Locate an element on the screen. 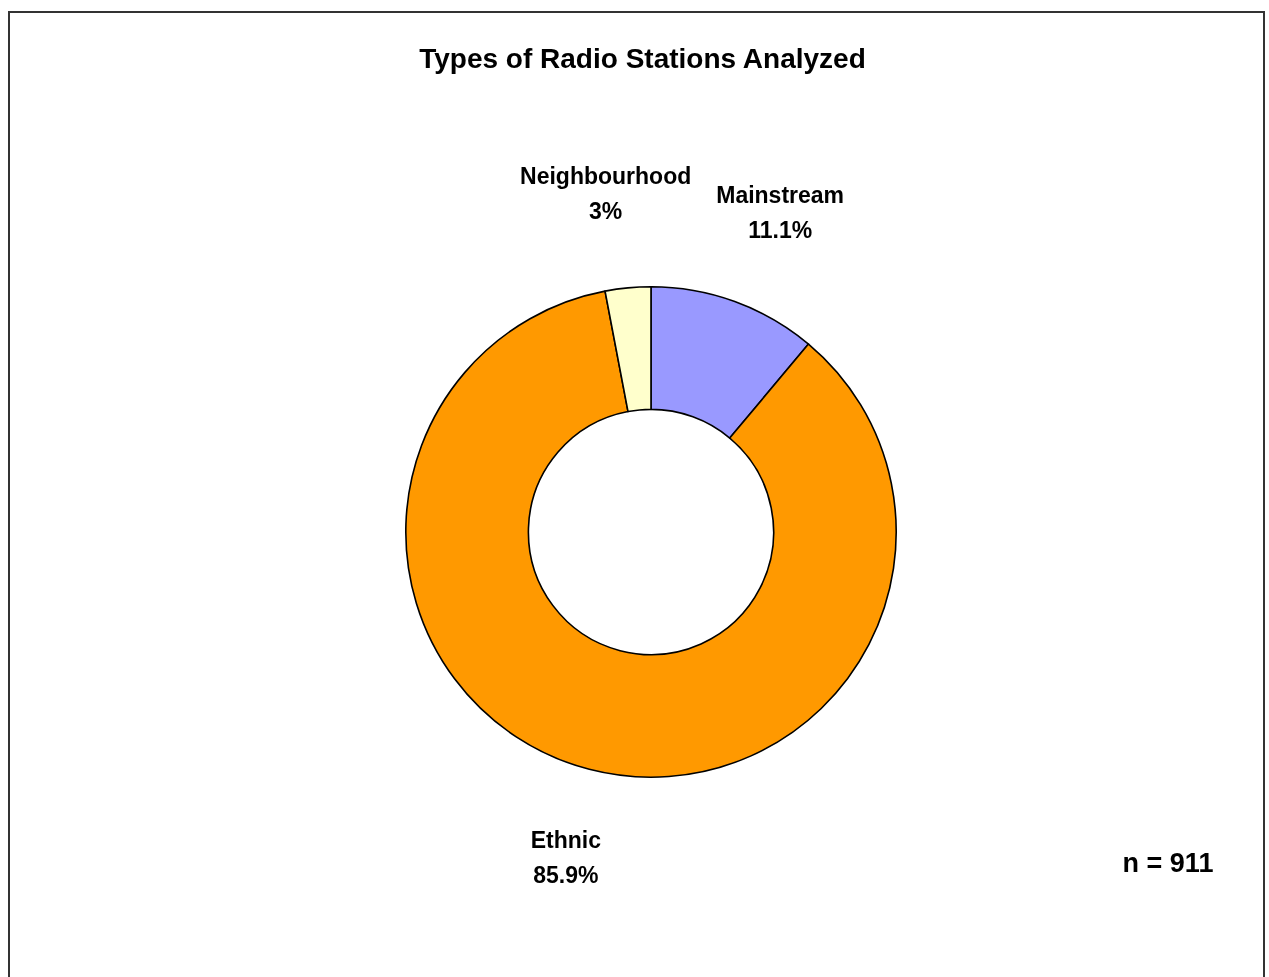  data-label: 85.9% is located at coordinates (566, 875).